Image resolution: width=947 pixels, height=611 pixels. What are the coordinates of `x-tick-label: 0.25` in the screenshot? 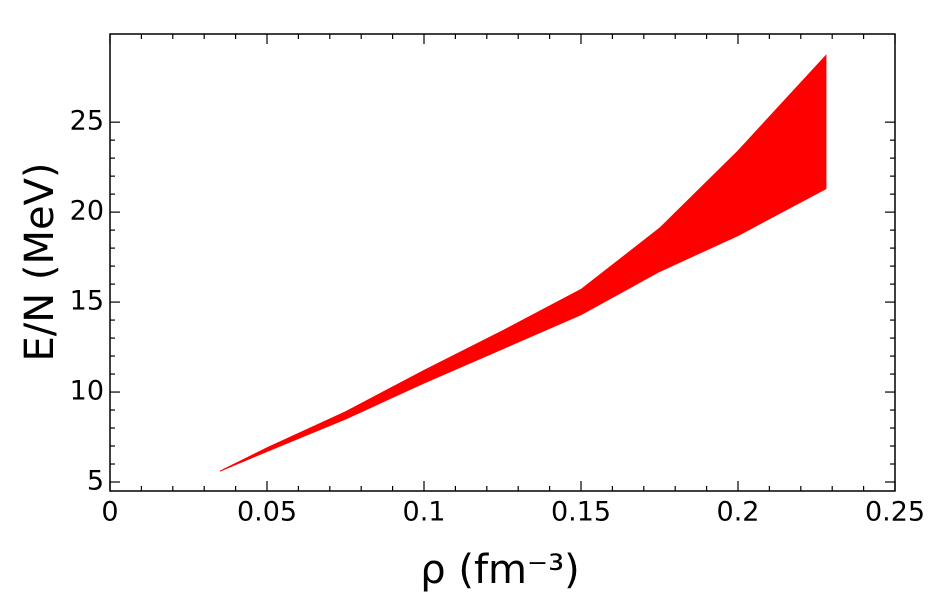 It's located at (895, 512).